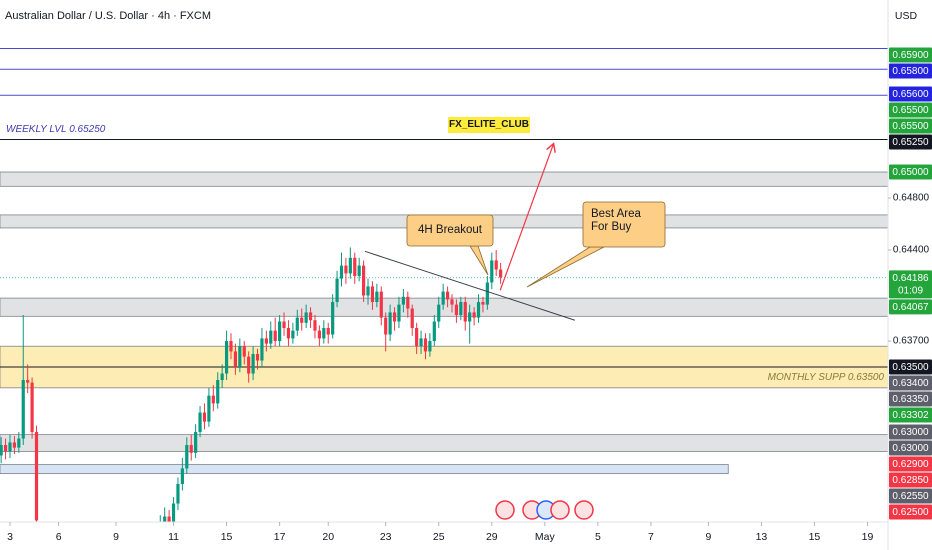  I want to click on x-tick-label: 17, so click(280, 537).